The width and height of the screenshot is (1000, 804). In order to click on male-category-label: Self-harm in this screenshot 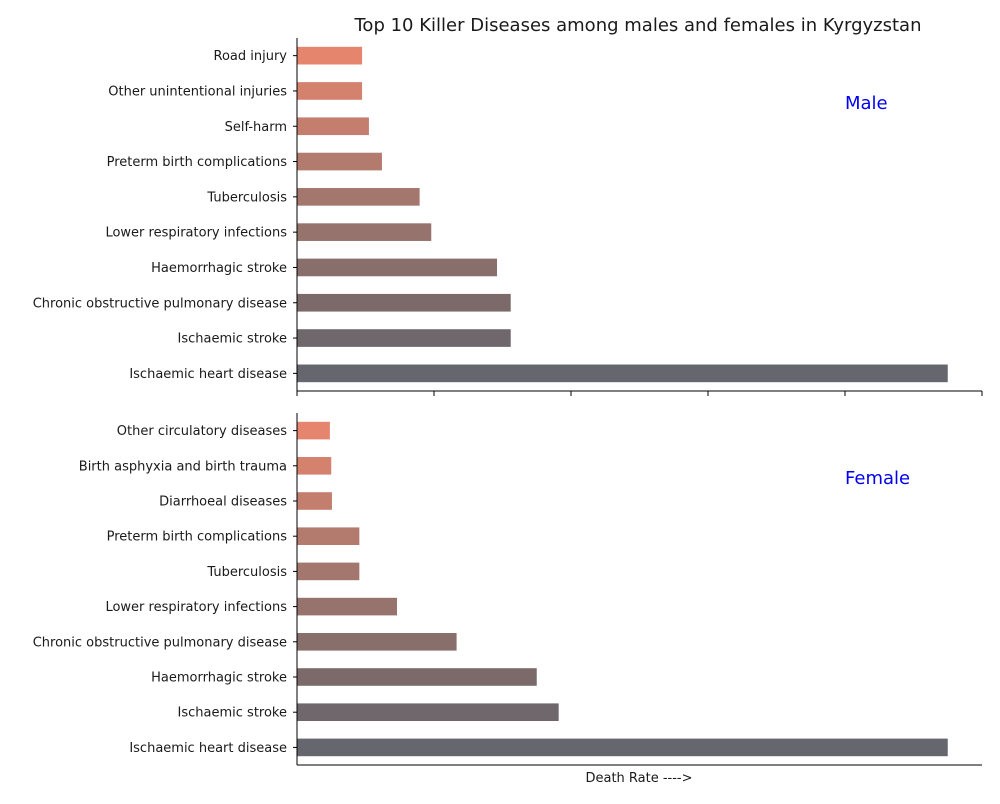, I will do `click(256, 127)`.